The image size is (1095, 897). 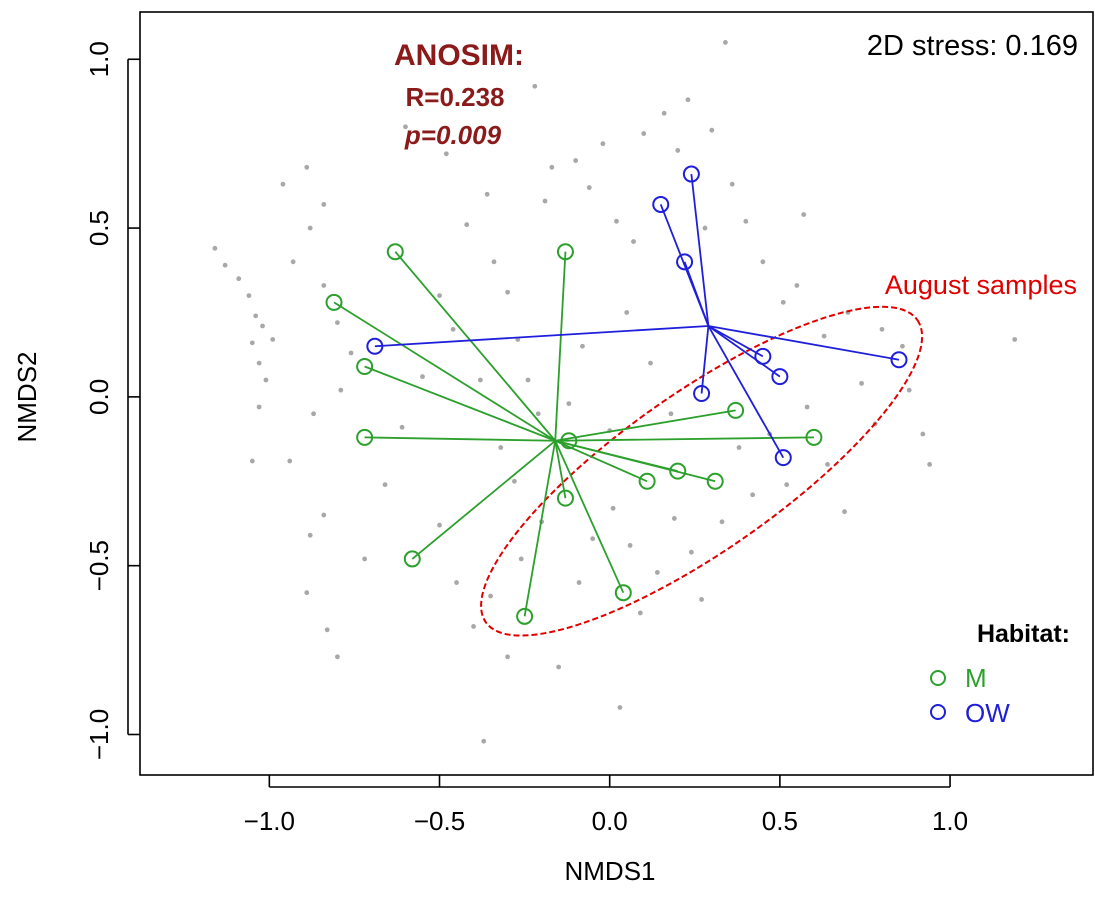 What do you see at coordinates (459, 55) in the screenshot?
I see `anosim-title: ANOSIM:` at bounding box center [459, 55].